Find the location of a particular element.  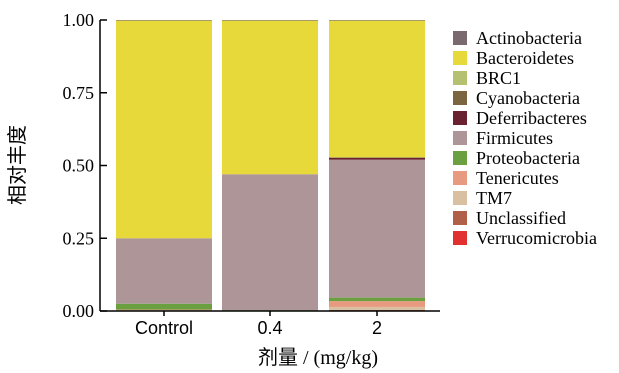

legend-label-tenericutes: Tenericutes is located at coordinates (517, 178).